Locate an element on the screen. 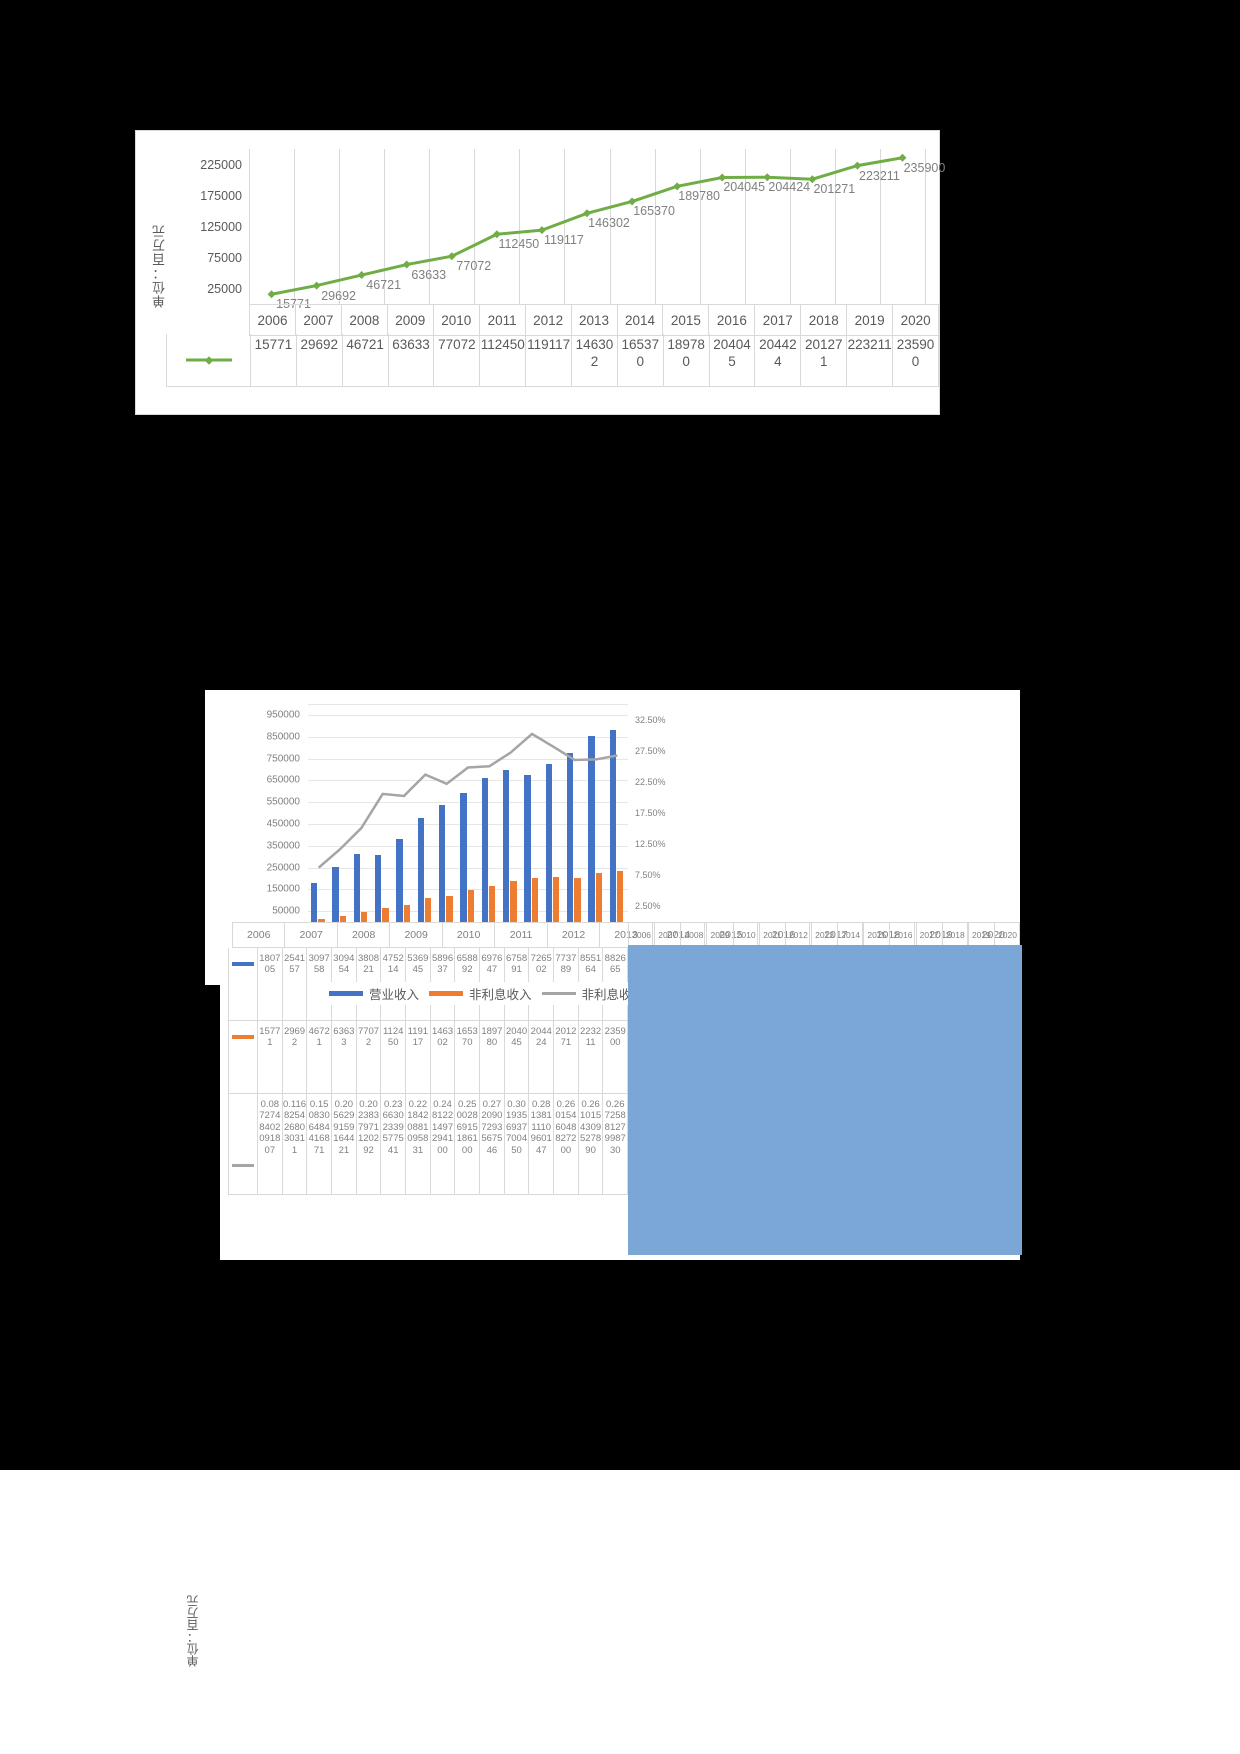  chart1-data-label: 204424 is located at coordinates (789, 187).